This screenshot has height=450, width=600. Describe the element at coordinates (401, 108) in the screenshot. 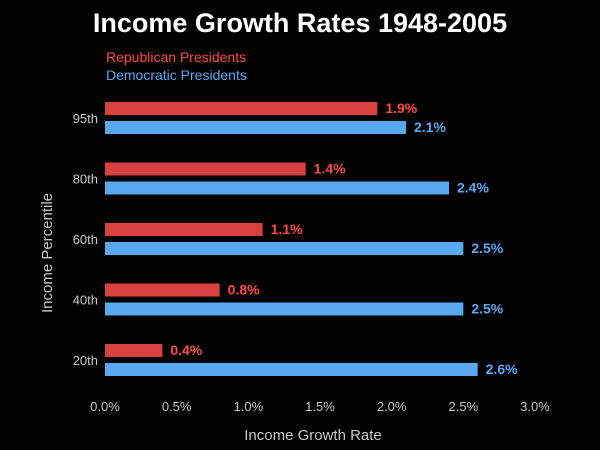

I see `republican-value-label-95th: 1.9%` at that location.